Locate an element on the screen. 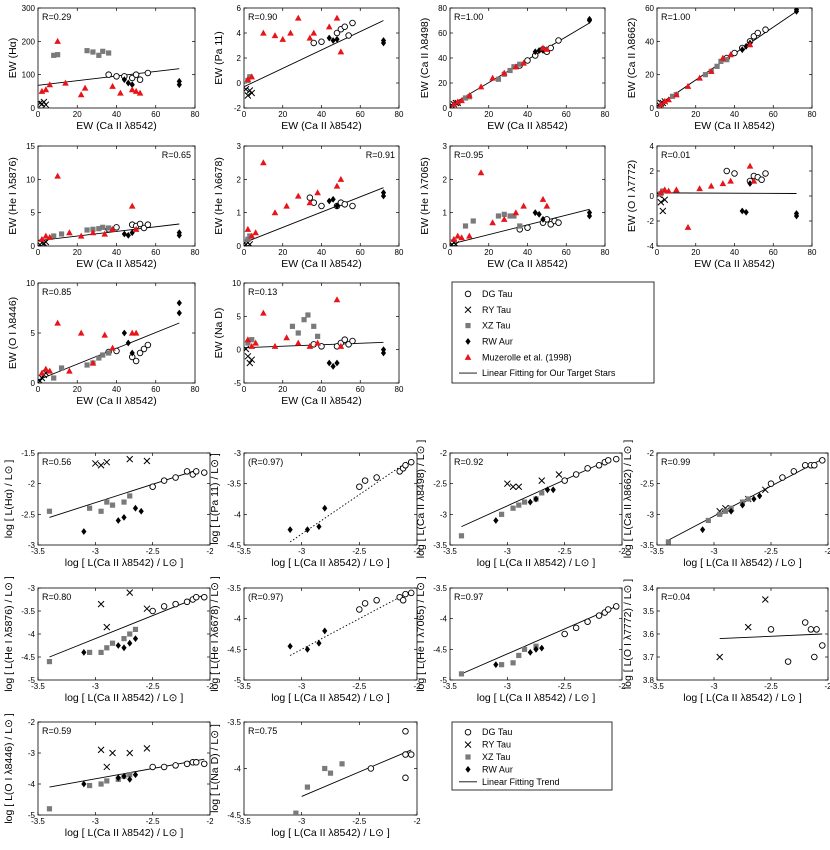 The image size is (830, 850). legend-marker-x is located at coordinates (468, 310).